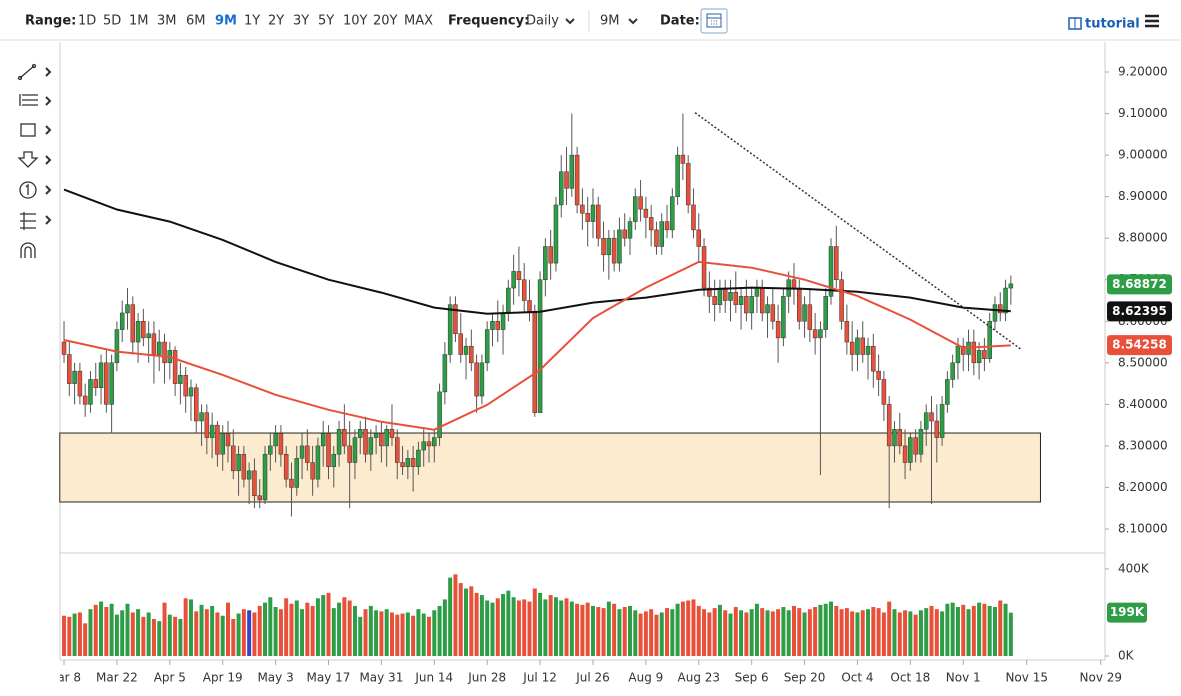  What do you see at coordinates (680, 21) in the screenshot?
I see `date-label: Date:` at bounding box center [680, 21].